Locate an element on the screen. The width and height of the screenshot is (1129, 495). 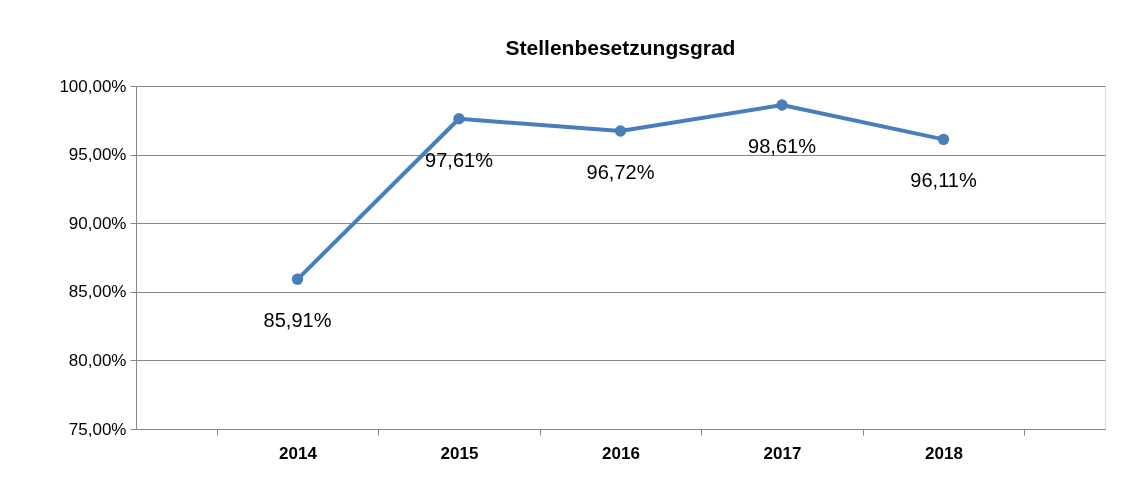
y-tick-label: 75,00% is located at coordinates (97, 429).